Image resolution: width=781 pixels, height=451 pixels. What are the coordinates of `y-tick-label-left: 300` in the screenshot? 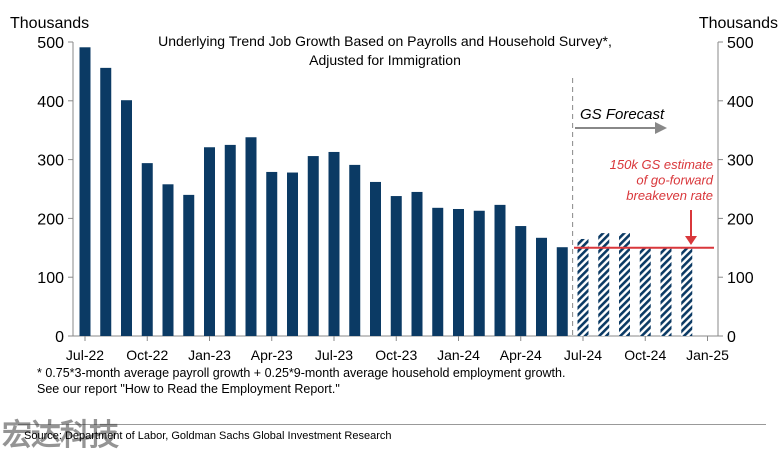 It's located at (50, 161).